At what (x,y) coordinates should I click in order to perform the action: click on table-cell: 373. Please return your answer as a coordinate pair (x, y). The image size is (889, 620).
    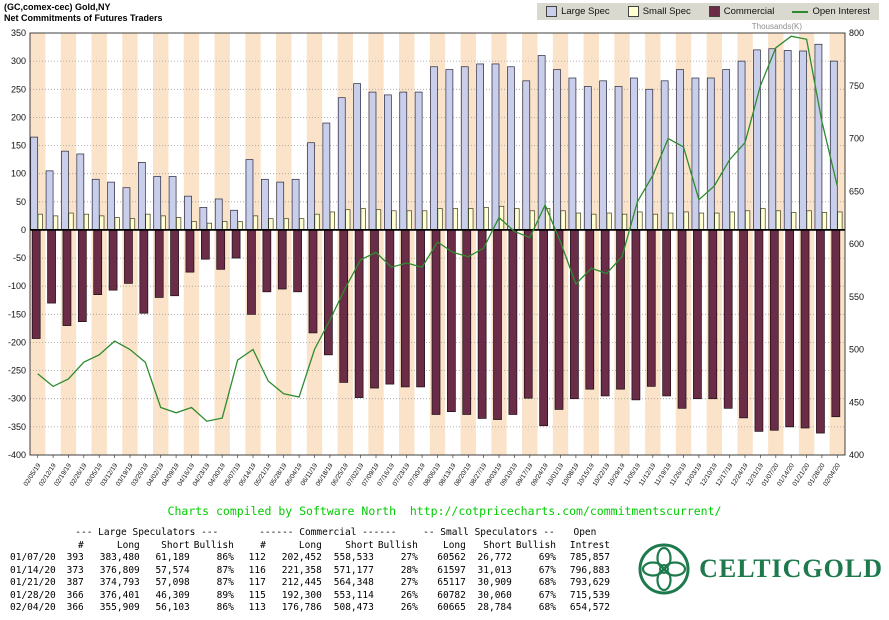
    Looking at the image, I should click on (75, 570).